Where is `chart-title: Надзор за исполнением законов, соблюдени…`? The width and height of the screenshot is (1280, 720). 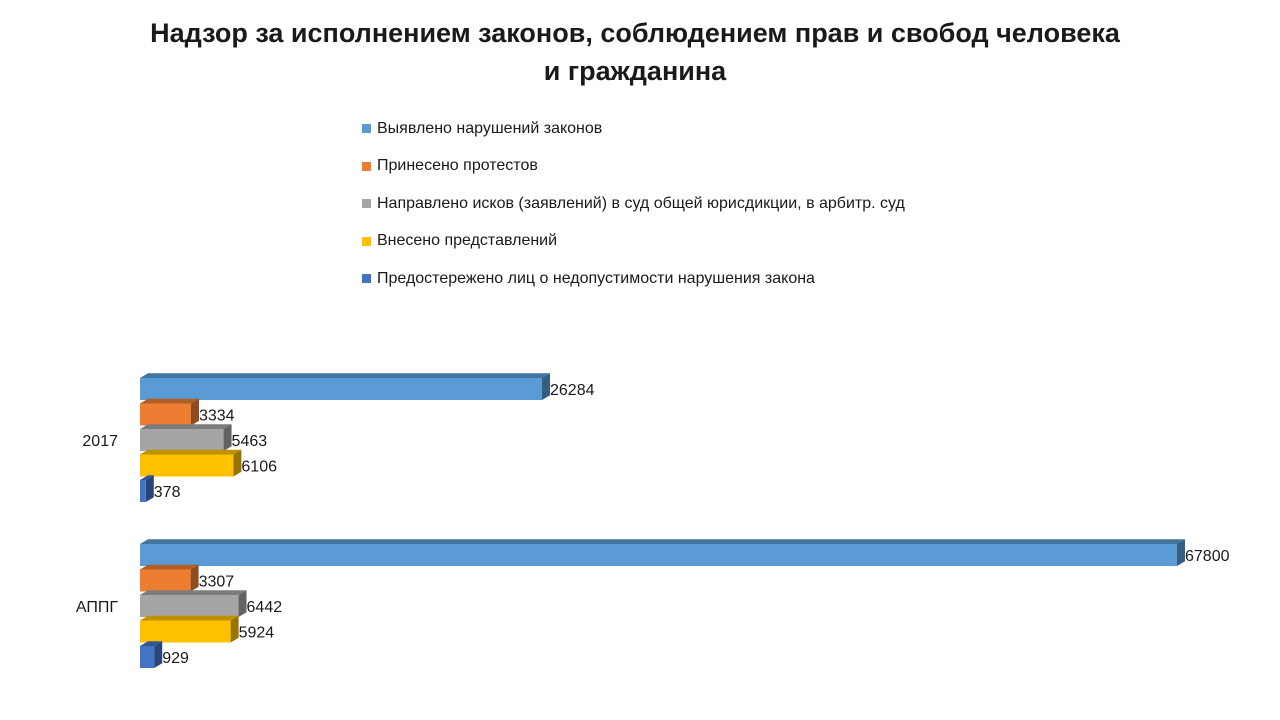 chart-title: Надзор за исполнением законов, соблюдени… is located at coordinates (635, 52).